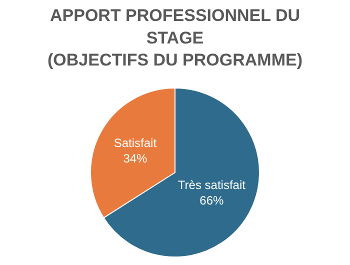 This screenshot has height=265, width=350. Describe the element at coordinates (212, 201) in the screenshot. I see `data-label: 66%` at that location.